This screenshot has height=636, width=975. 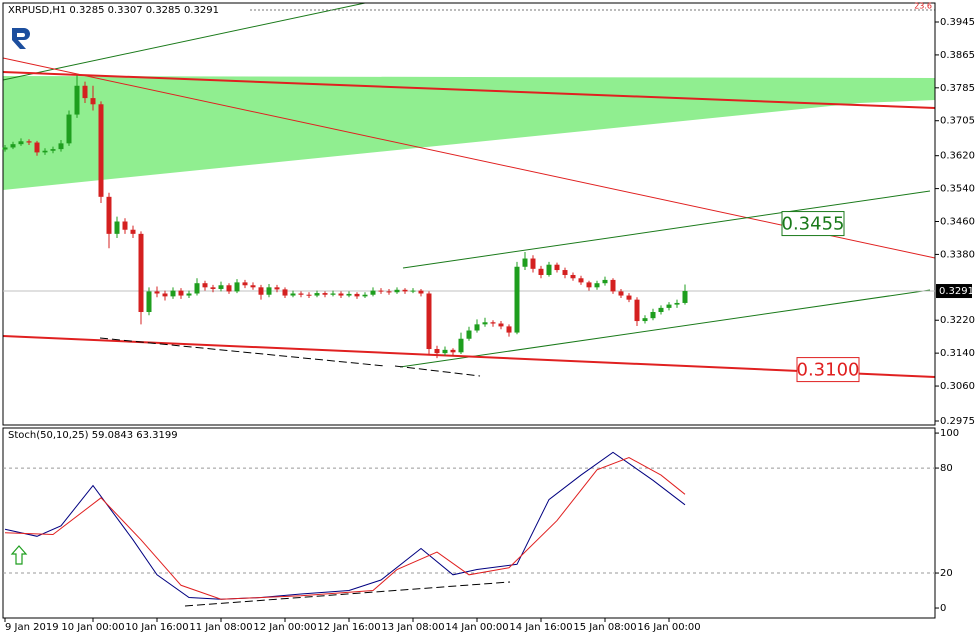 What do you see at coordinates (220, 627) in the screenshot?
I see `x-tick-label: 11 Jan 08:00` at bounding box center [220, 627].